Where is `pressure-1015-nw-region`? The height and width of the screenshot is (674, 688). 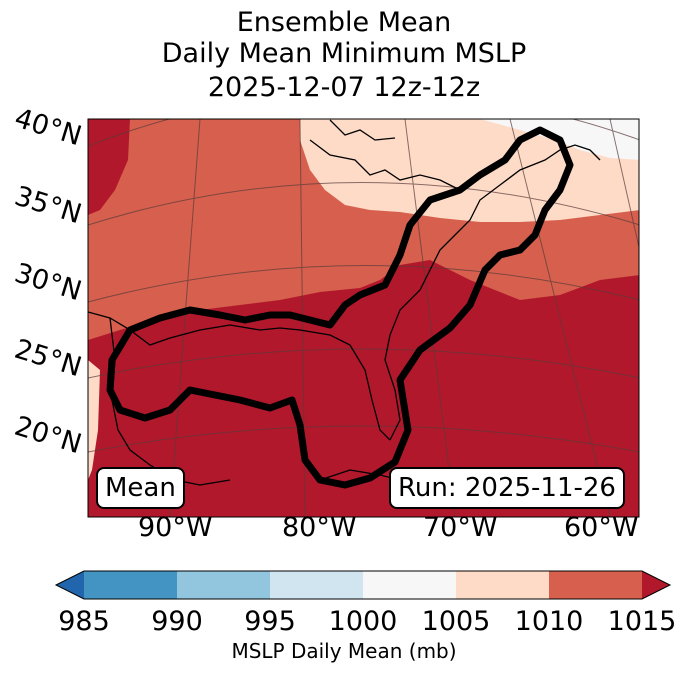 pressure-1015-nw-region is located at coordinates (109, 167).